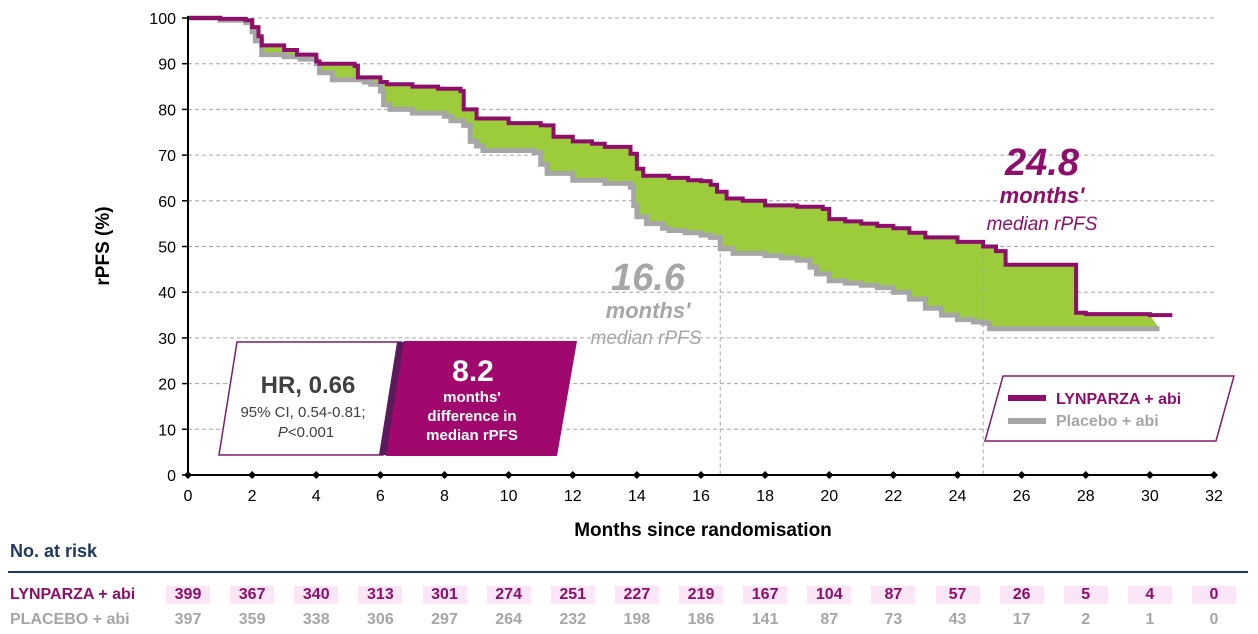 Image resolution: width=1258 pixels, height=634 pixels. What do you see at coordinates (188, 619) in the screenshot?
I see `risk-value: 397` at bounding box center [188, 619].